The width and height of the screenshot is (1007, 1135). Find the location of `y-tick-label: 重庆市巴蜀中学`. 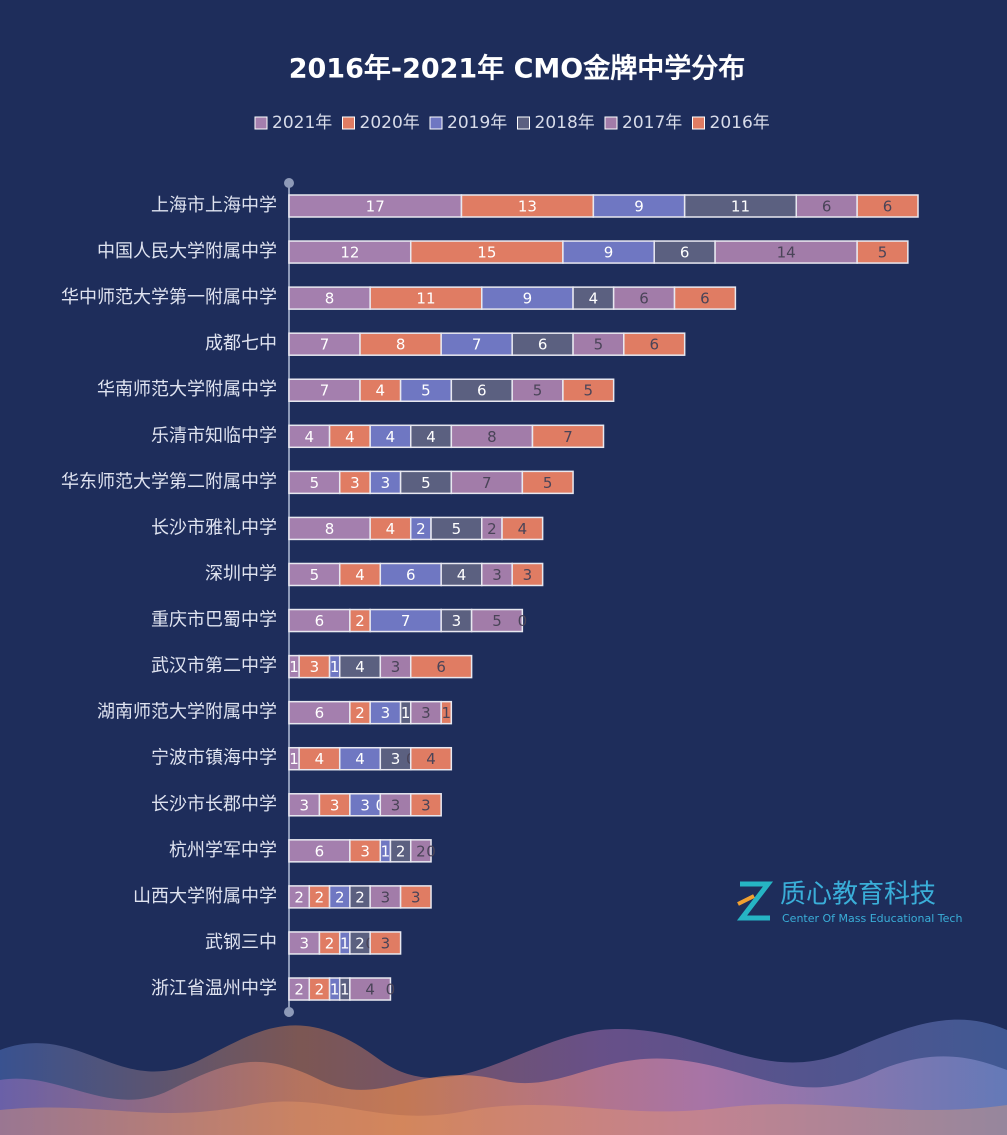

y-tick-label: 重庆市巴蜀中学 is located at coordinates (214, 620).